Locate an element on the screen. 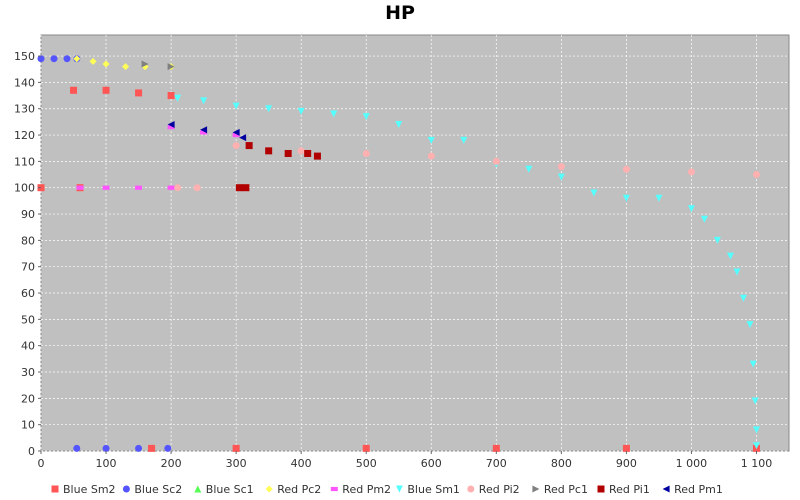  legend-marker-red-pi2 is located at coordinates (471, 489).